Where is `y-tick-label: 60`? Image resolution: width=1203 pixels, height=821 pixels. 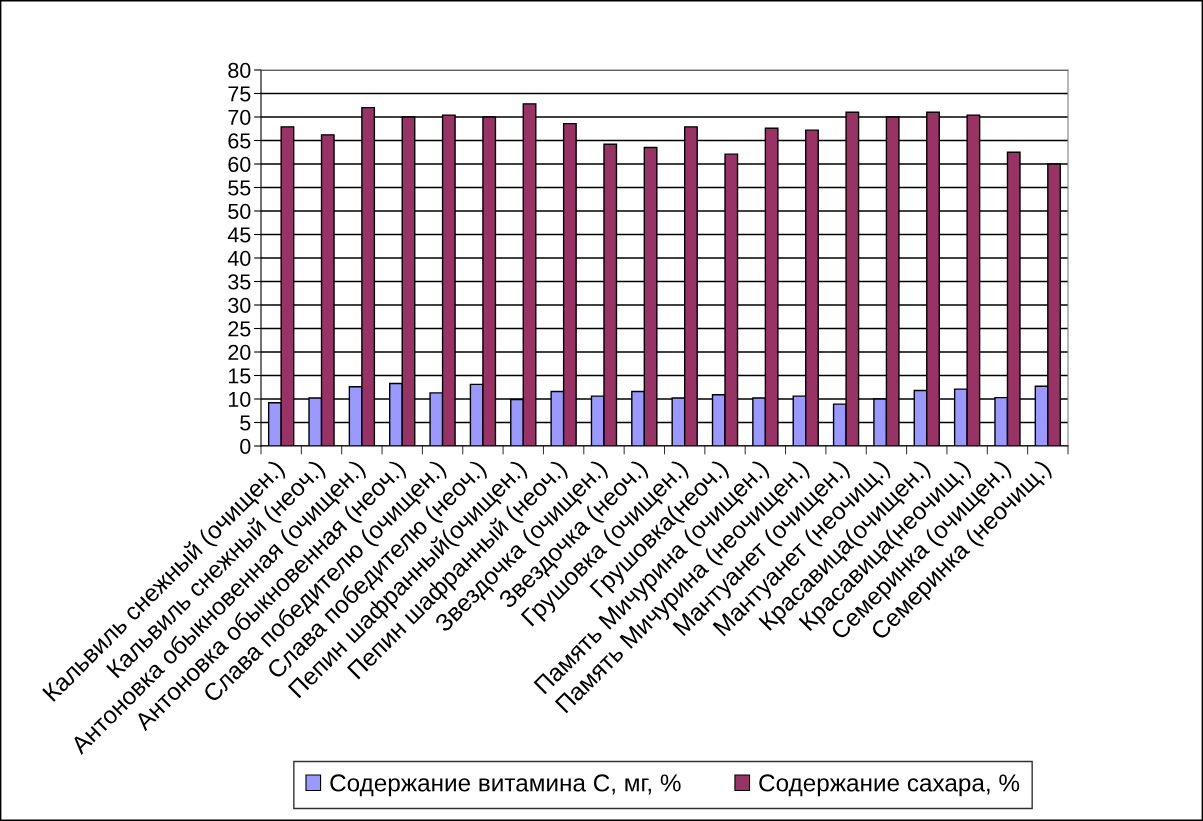
y-tick-label: 60 is located at coordinates (239, 164).